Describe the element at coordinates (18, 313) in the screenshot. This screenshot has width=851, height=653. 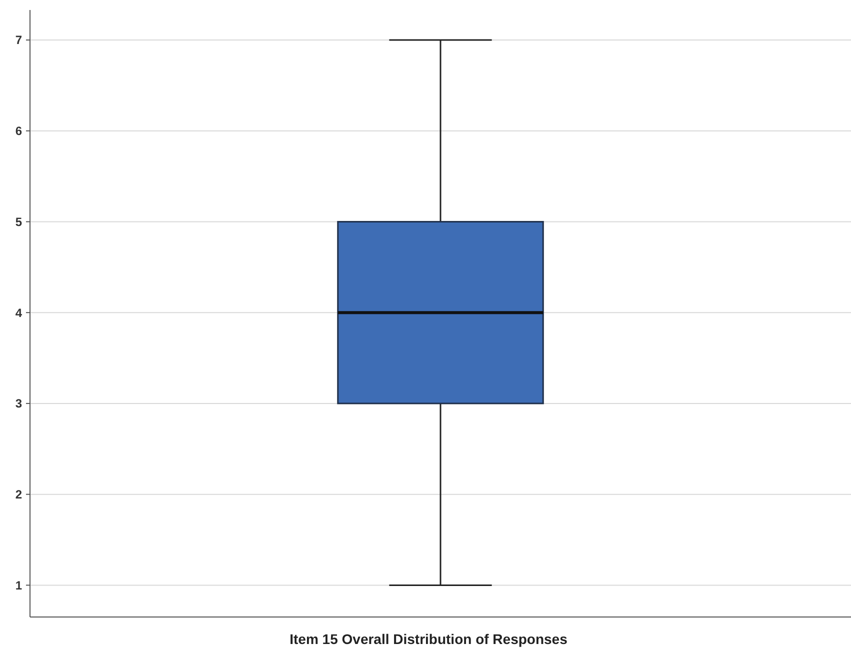
I see `y-tick-label: 4` at that location.